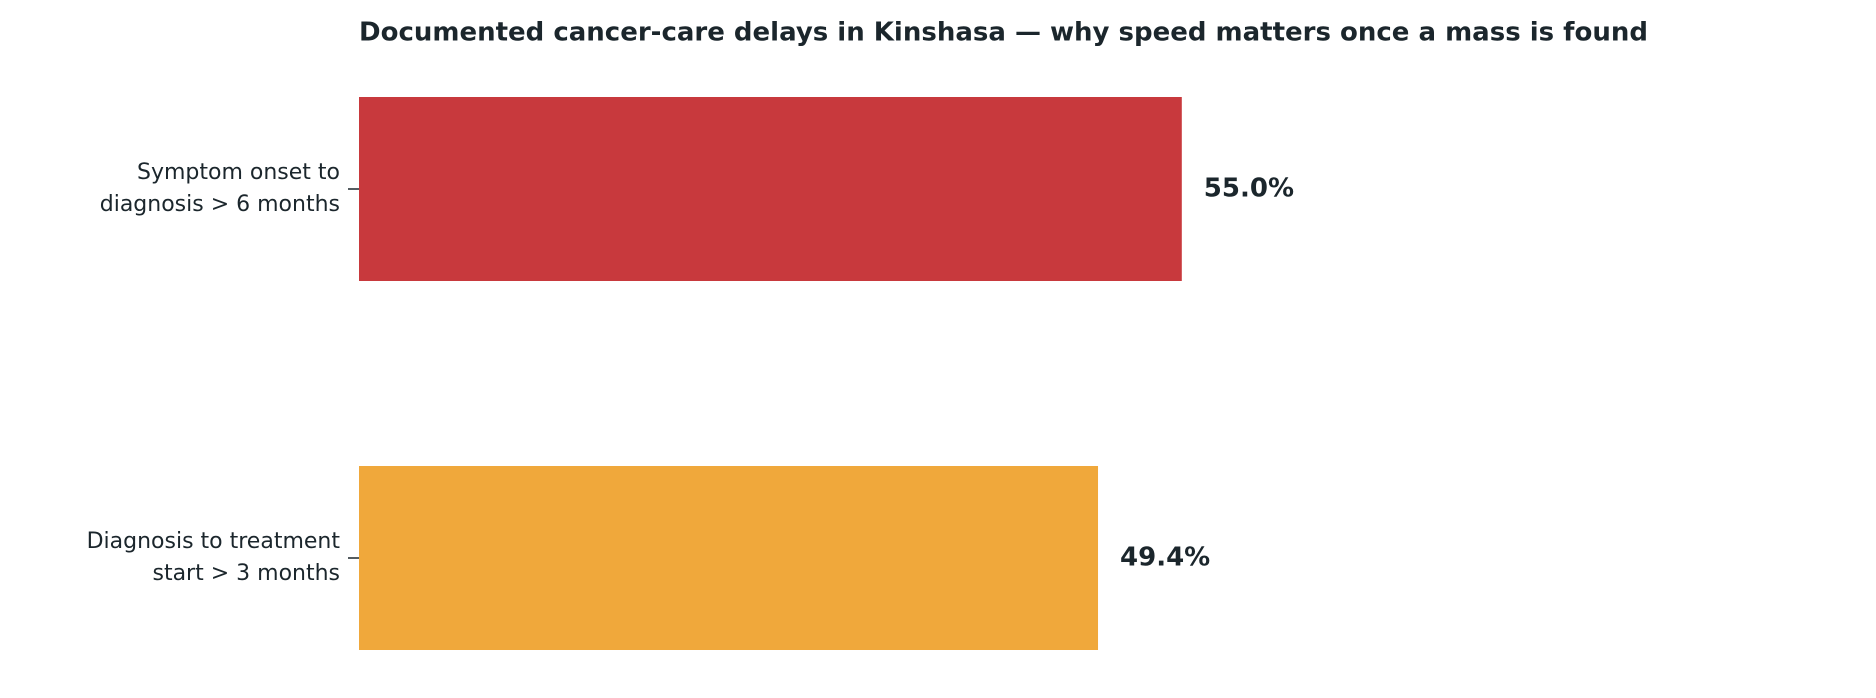  Describe the element at coordinates (214, 557) in the screenshot. I see `y-tick-label: Diagnosis to treatment start > 3 months` at that location.